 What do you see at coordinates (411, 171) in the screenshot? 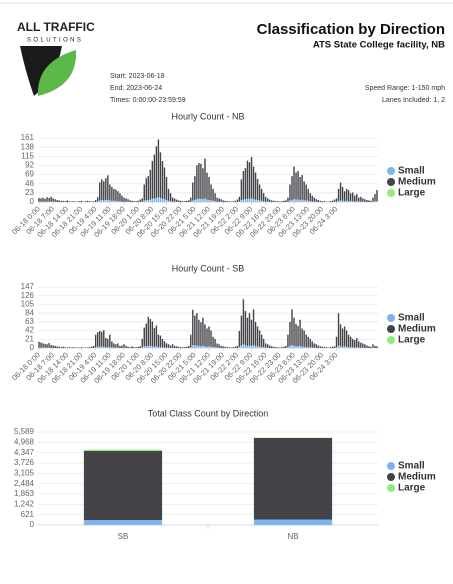
I see `legend-label: Small` at bounding box center [411, 171].